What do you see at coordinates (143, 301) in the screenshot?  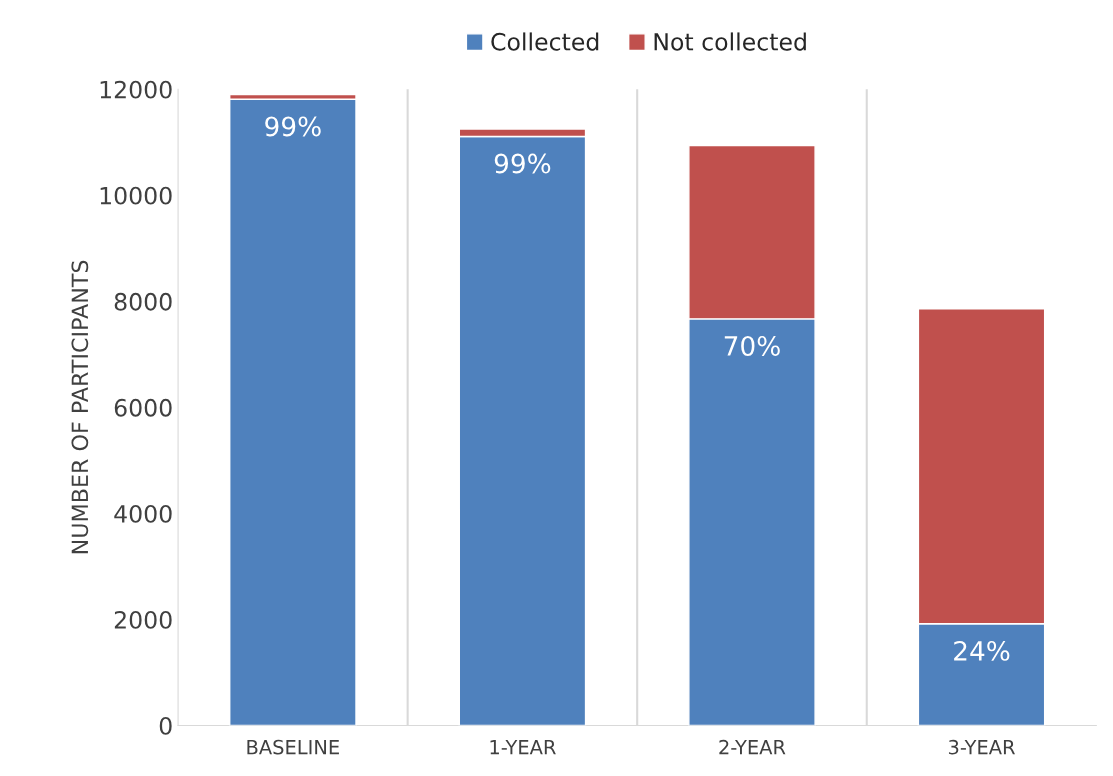 I see `y-tick-label: 8000` at bounding box center [143, 301].